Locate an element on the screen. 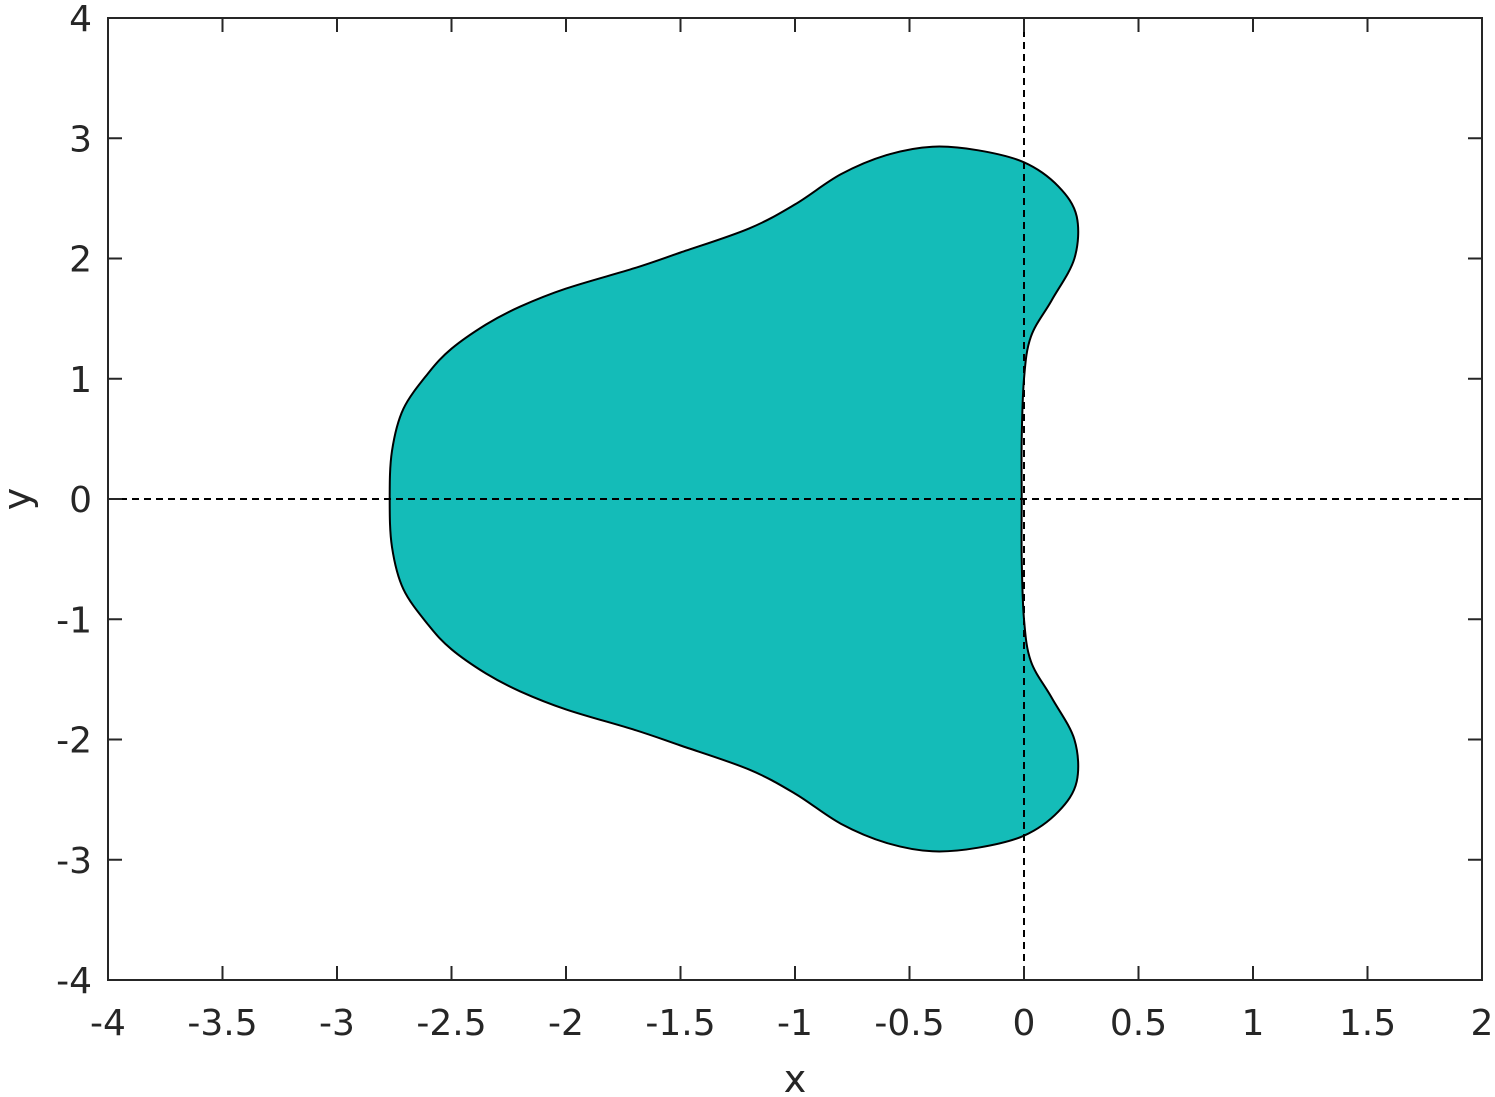 Image resolution: width=1495 pixels, height=1097 pixels. x-tick-label: 1 is located at coordinates (1253, 1023).